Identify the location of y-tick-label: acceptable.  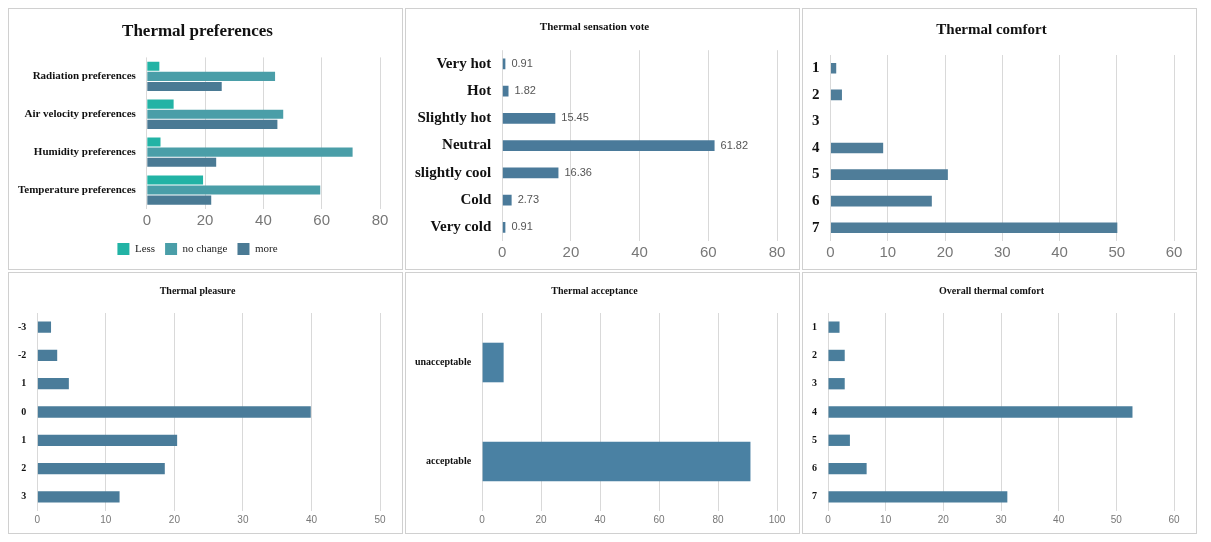
(449, 461).